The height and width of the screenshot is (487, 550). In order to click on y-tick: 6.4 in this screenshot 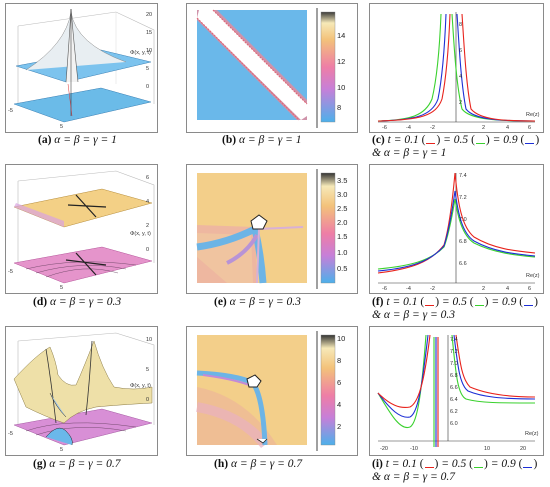, I will do `click(454, 400)`.